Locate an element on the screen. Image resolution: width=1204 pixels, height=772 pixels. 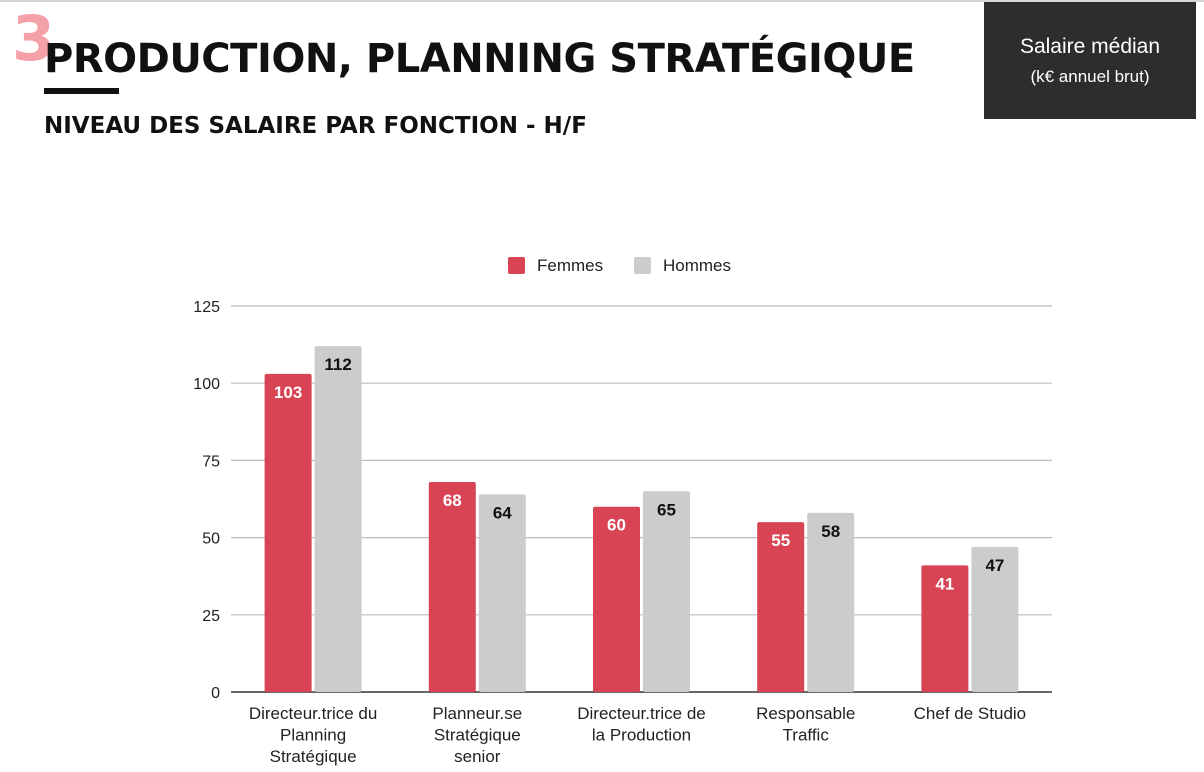
section-number: 3 is located at coordinates (34, 38).